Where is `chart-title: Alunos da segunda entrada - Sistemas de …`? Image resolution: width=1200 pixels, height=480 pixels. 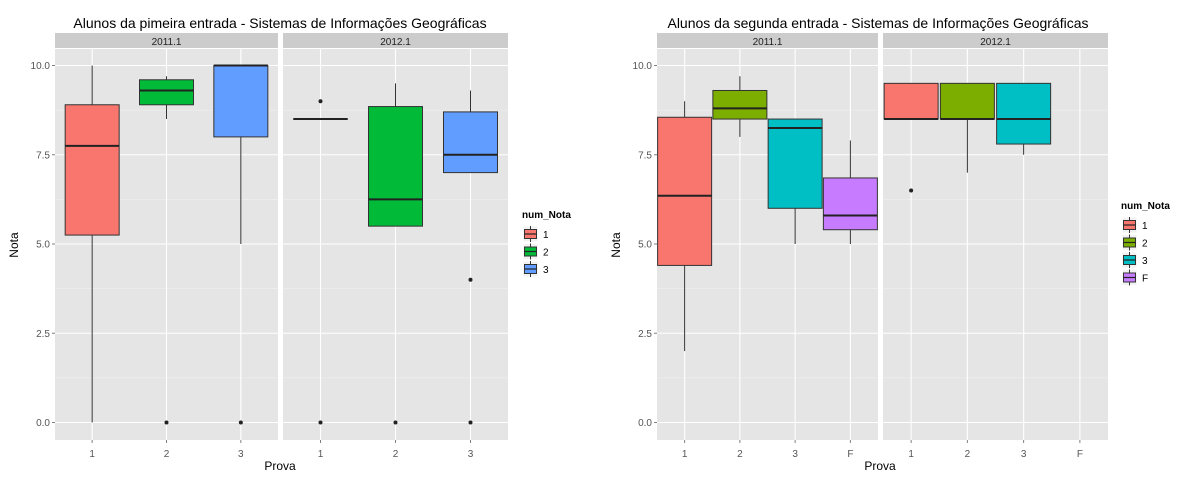 chart-title: Alunos da segunda entrada - Sistemas de … is located at coordinates (877, 23).